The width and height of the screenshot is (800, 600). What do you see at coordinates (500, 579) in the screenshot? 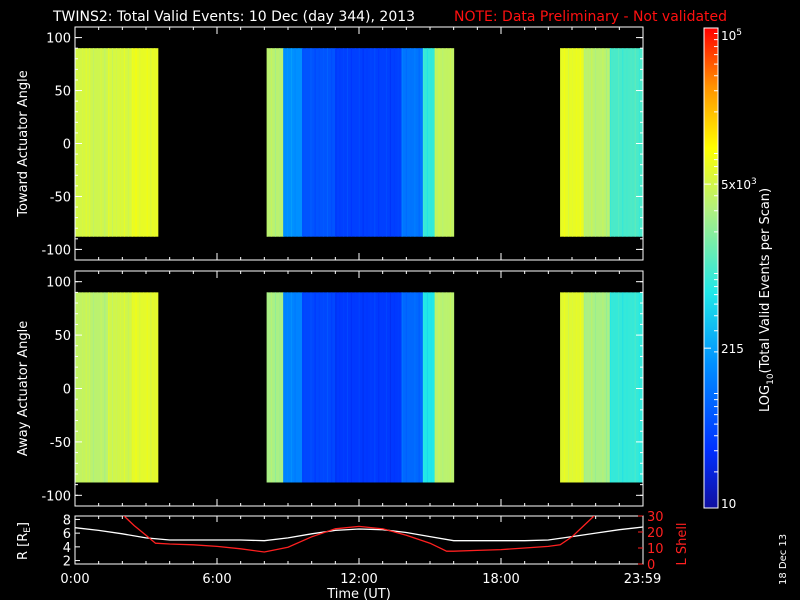
I see `x-tick-label: 18:00` at bounding box center [500, 579].